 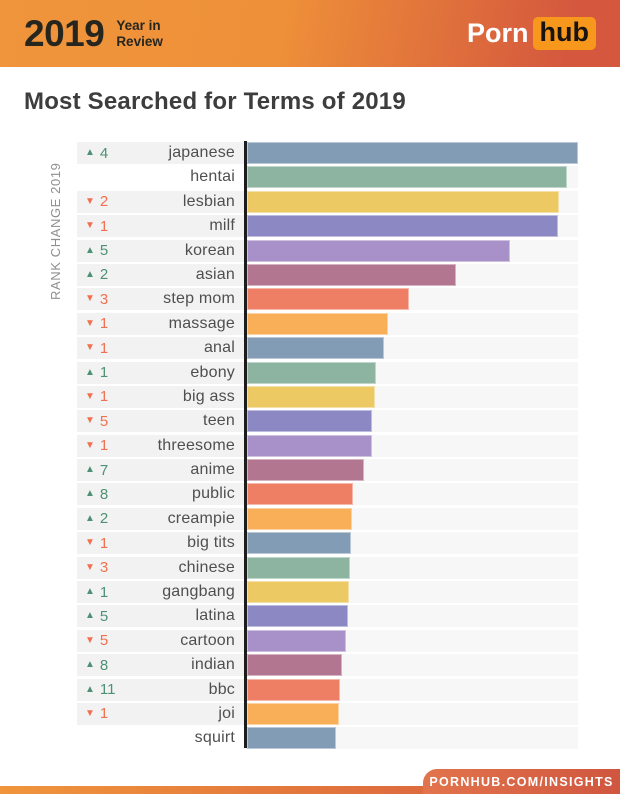 What do you see at coordinates (198, 592) in the screenshot?
I see `term-label: gangbang` at bounding box center [198, 592].